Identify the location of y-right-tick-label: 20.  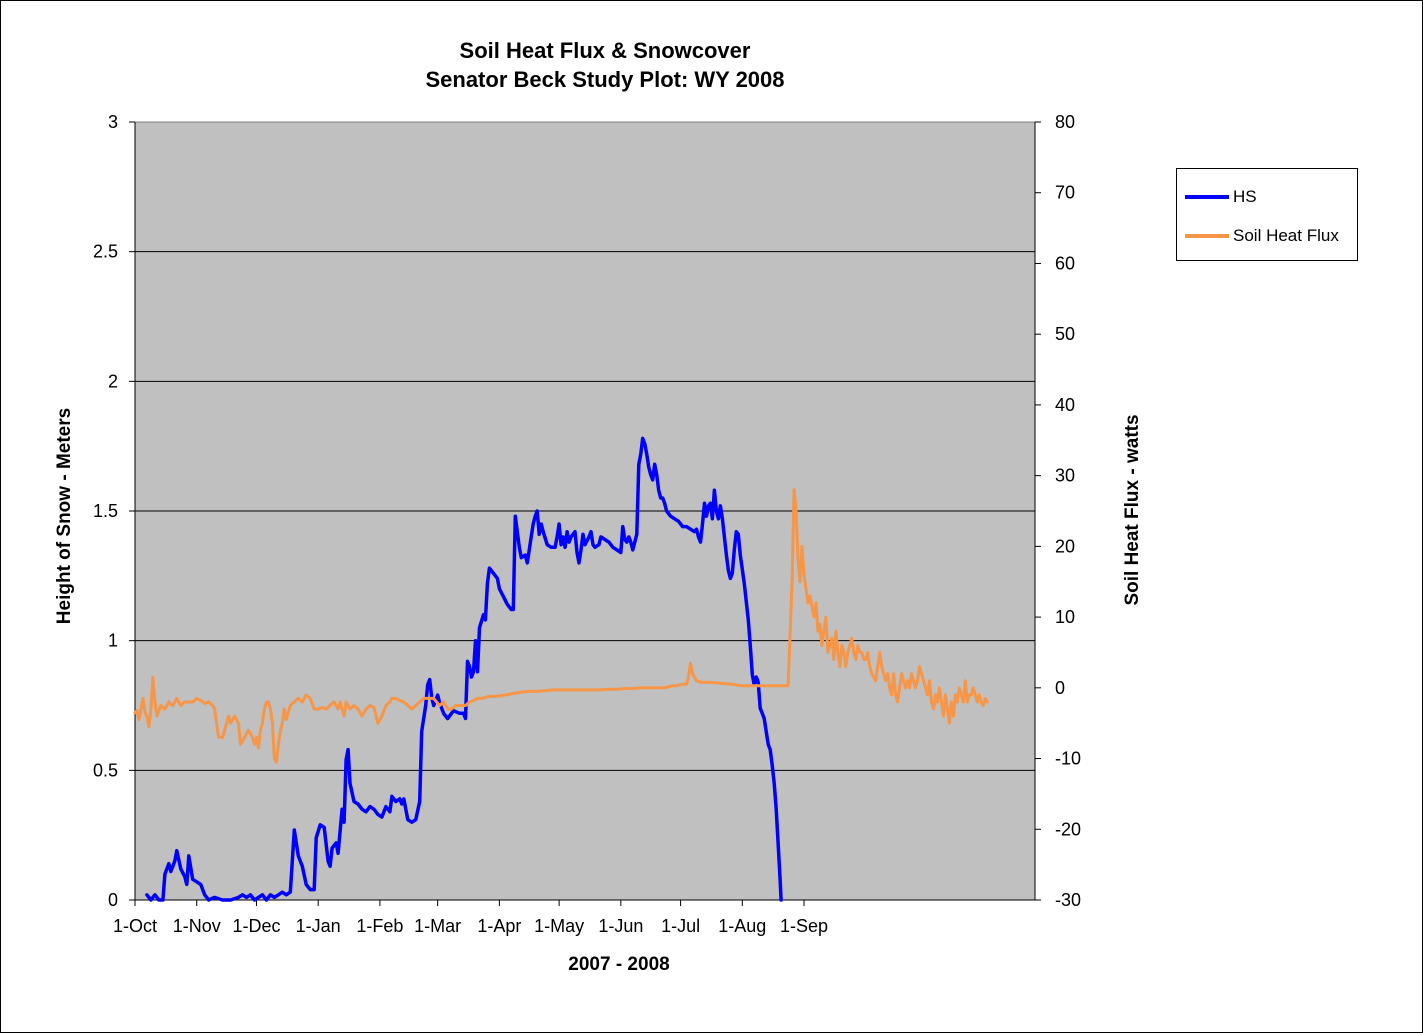
(1065, 546).